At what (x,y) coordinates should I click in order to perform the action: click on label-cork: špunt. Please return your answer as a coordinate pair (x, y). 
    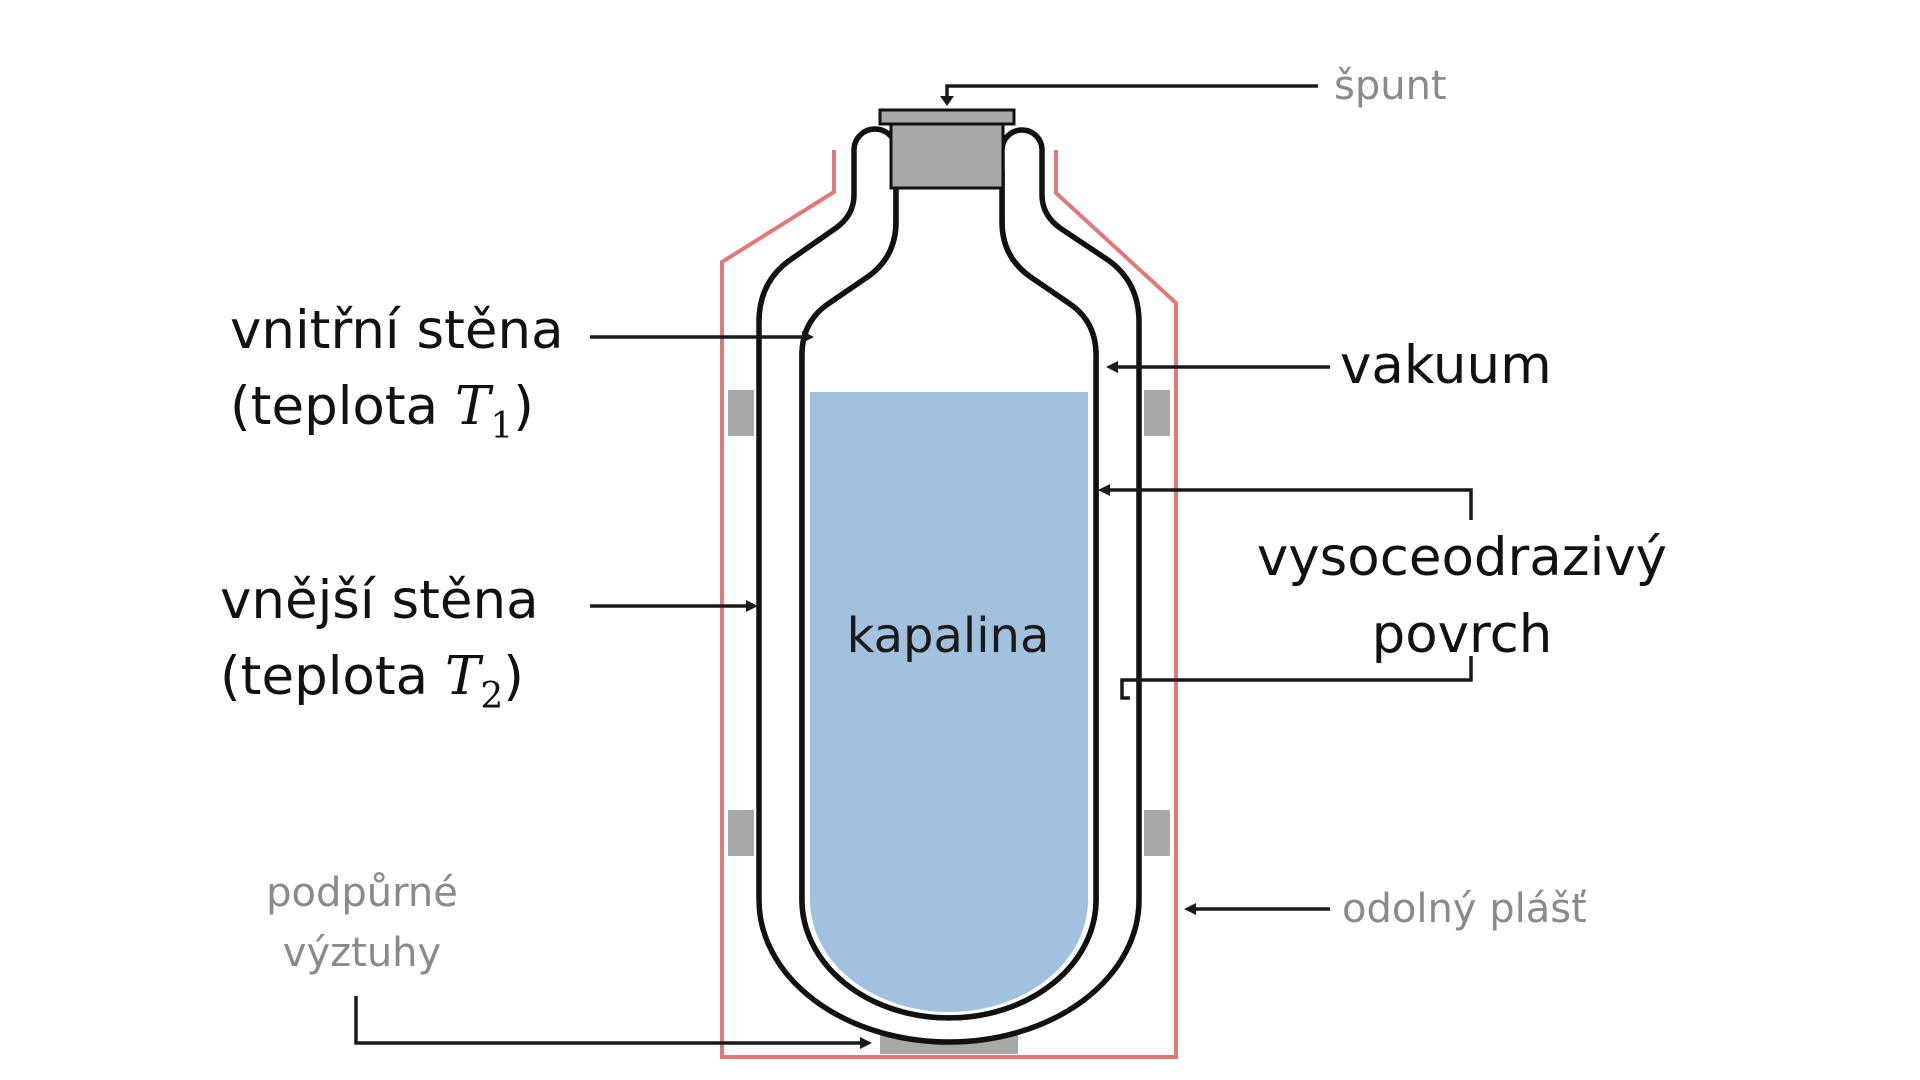
    Looking at the image, I should click on (1390, 86).